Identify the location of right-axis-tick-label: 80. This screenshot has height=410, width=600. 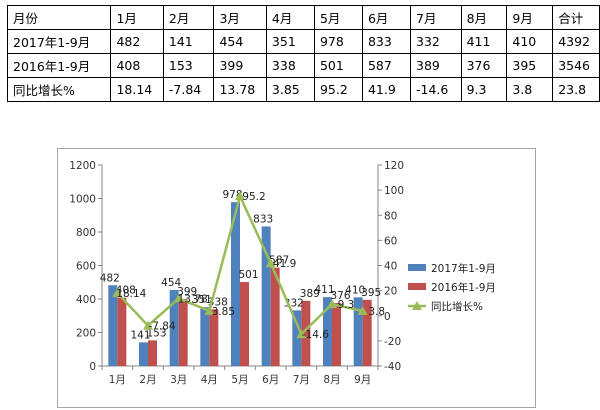
(390, 216).